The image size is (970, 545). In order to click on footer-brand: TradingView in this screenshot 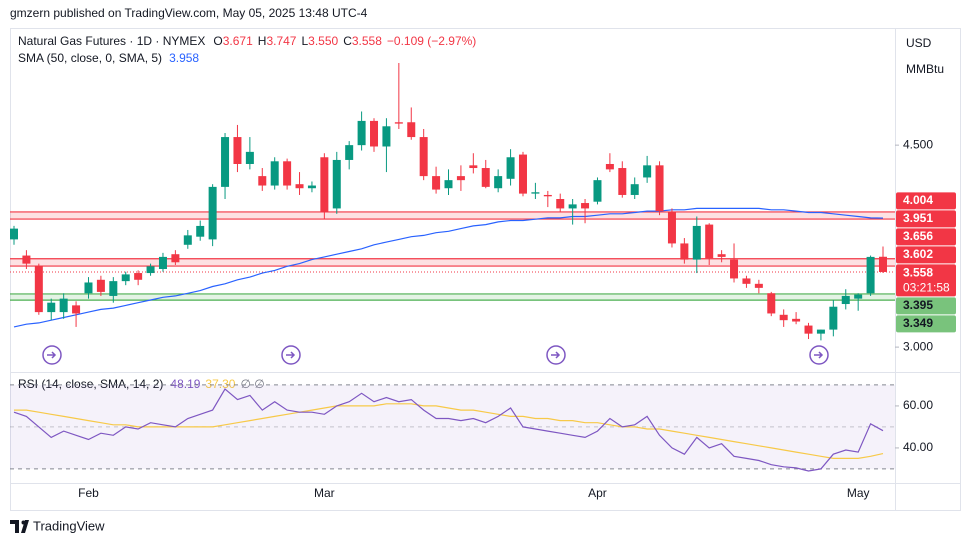, I will do `click(69, 525)`.